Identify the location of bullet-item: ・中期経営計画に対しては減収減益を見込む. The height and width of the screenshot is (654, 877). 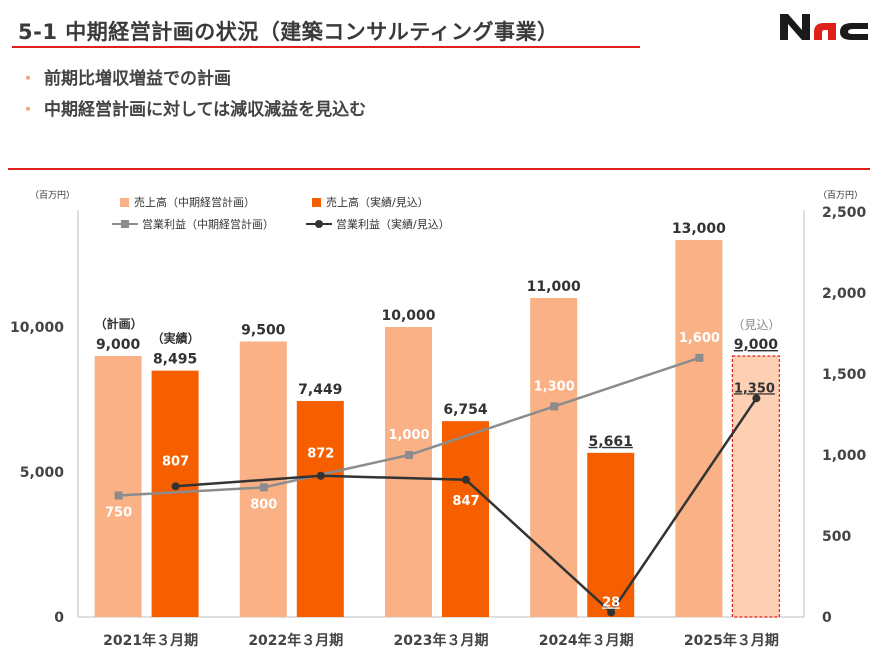
(193, 112).